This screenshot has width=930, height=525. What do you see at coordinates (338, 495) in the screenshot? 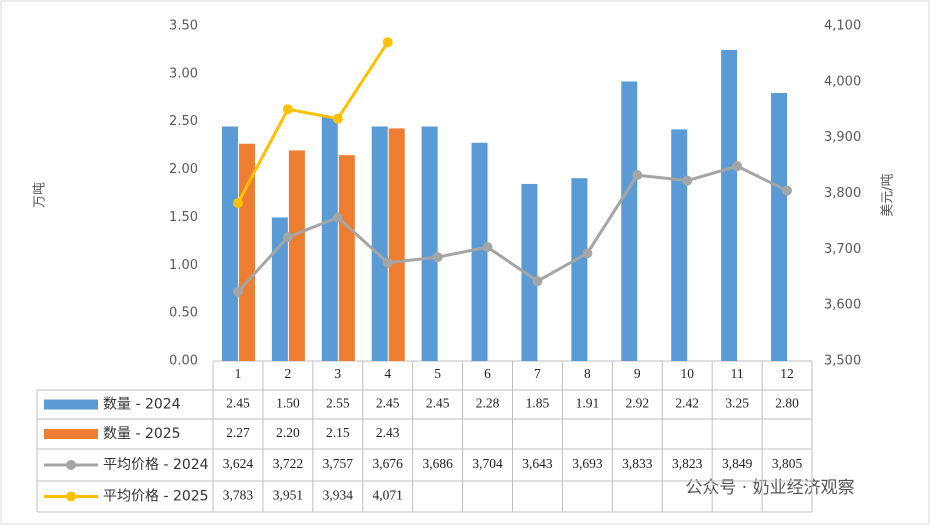
I see `table-cell: 3,934` at bounding box center [338, 495].